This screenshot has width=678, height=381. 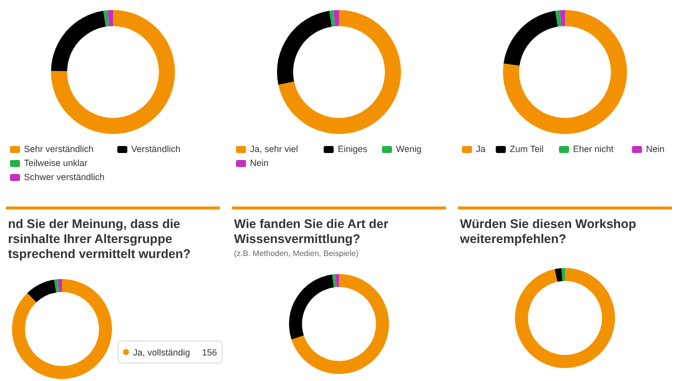 What do you see at coordinates (481, 149) in the screenshot?
I see `legend-label: Ja` at bounding box center [481, 149].